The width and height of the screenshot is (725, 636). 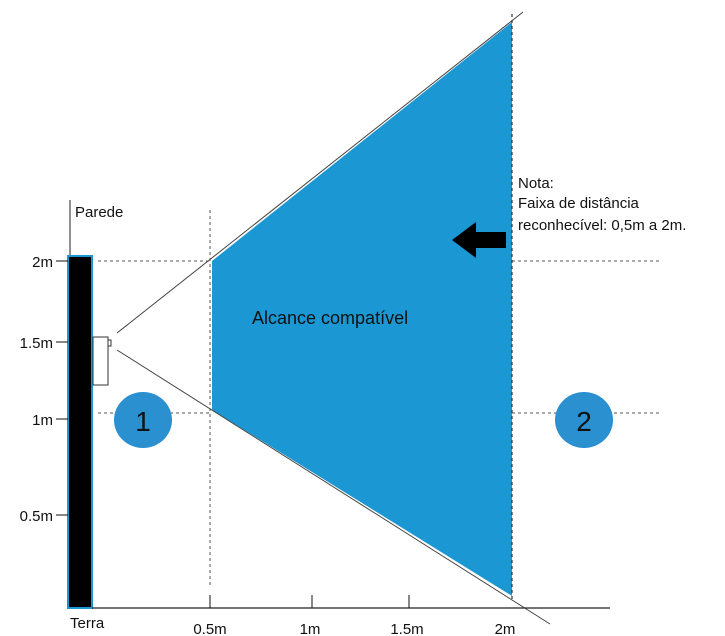 What do you see at coordinates (80, 432) in the screenshot?
I see `wall-bar` at bounding box center [80, 432].